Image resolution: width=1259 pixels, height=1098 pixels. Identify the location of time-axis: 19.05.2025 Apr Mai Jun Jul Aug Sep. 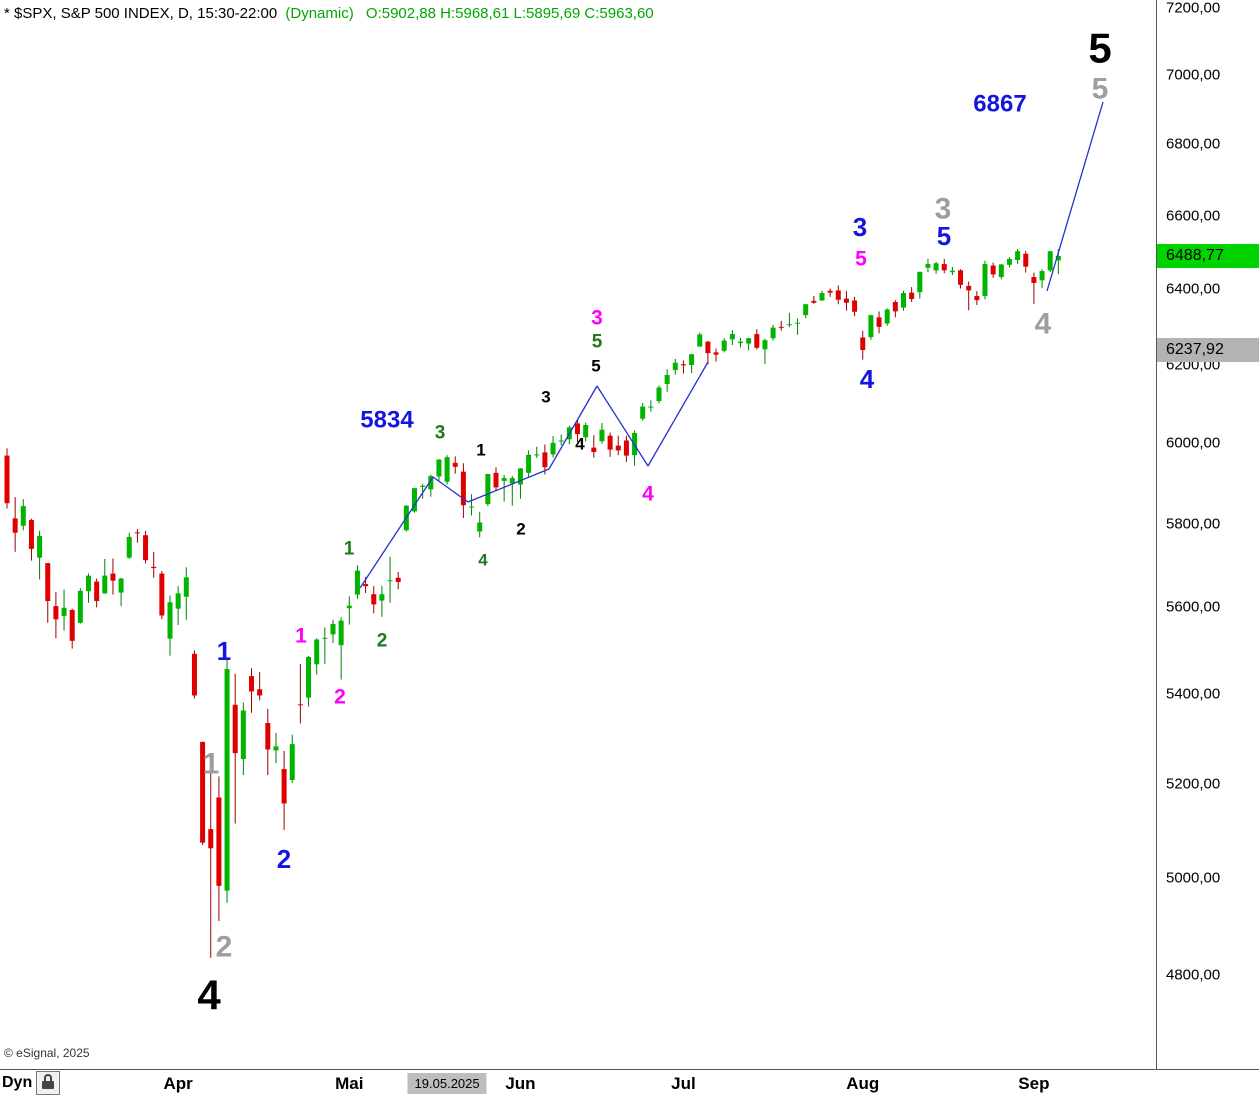
(629, 1083).